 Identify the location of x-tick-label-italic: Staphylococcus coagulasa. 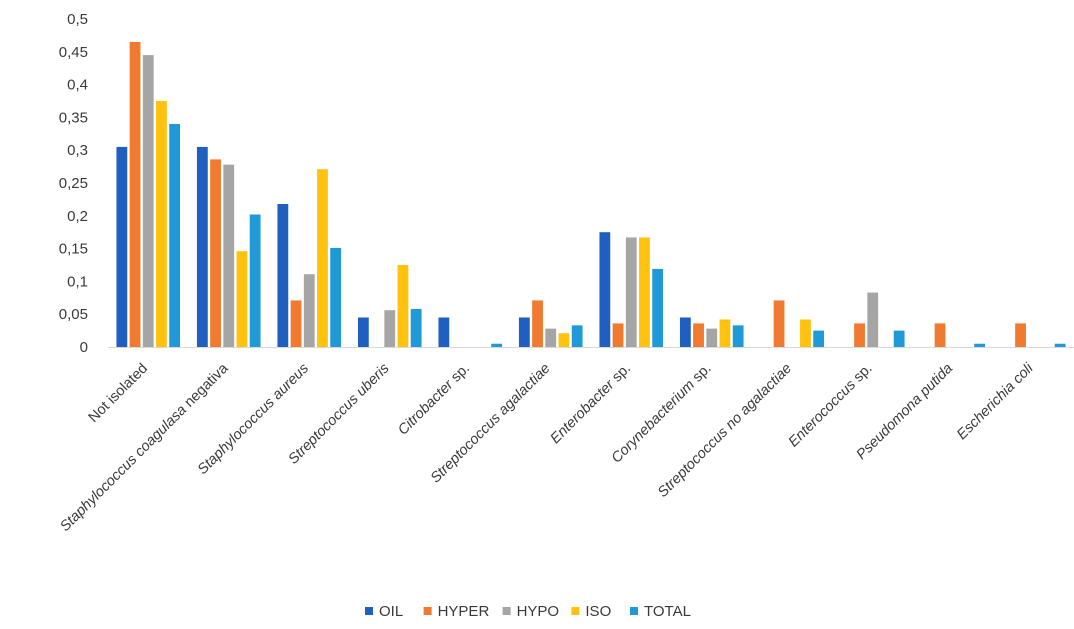
(123, 468).